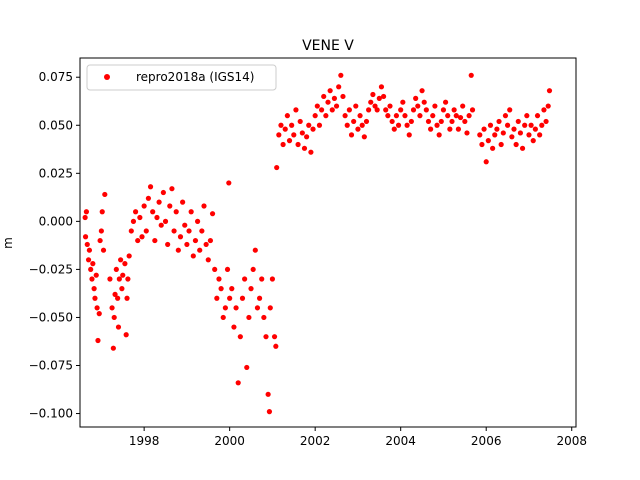 The width and height of the screenshot is (640, 480). What do you see at coordinates (51, 269) in the screenshot?
I see `y-tick-label: −0.025` at bounding box center [51, 269].